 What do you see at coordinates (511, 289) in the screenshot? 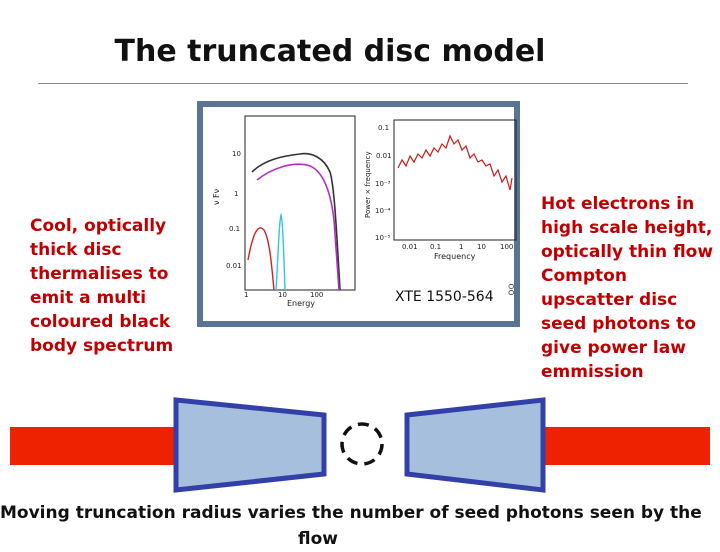
I see `side-glyph: oo` at bounding box center [511, 289].